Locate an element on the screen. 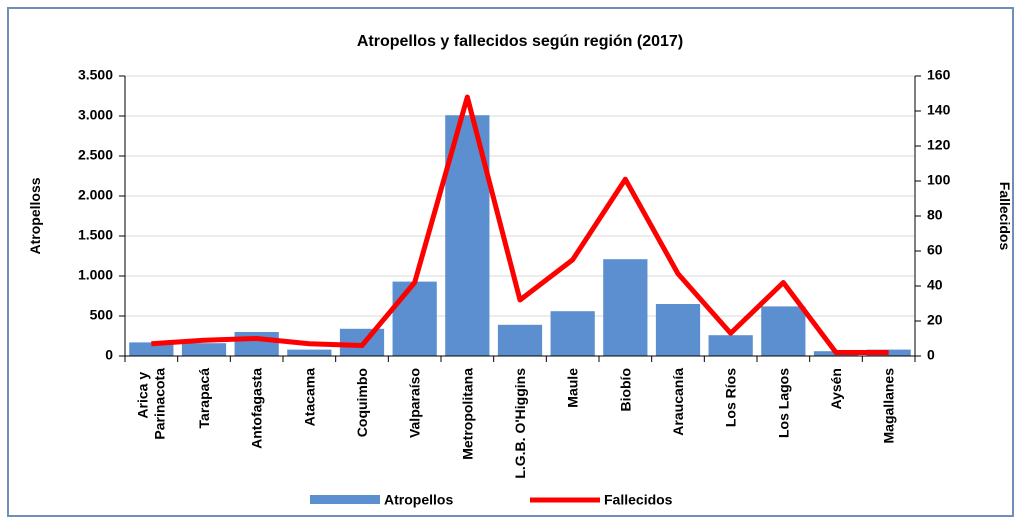 This screenshot has width=1022, height=529. y-tick-label: 3.000 is located at coordinates (95, 115).